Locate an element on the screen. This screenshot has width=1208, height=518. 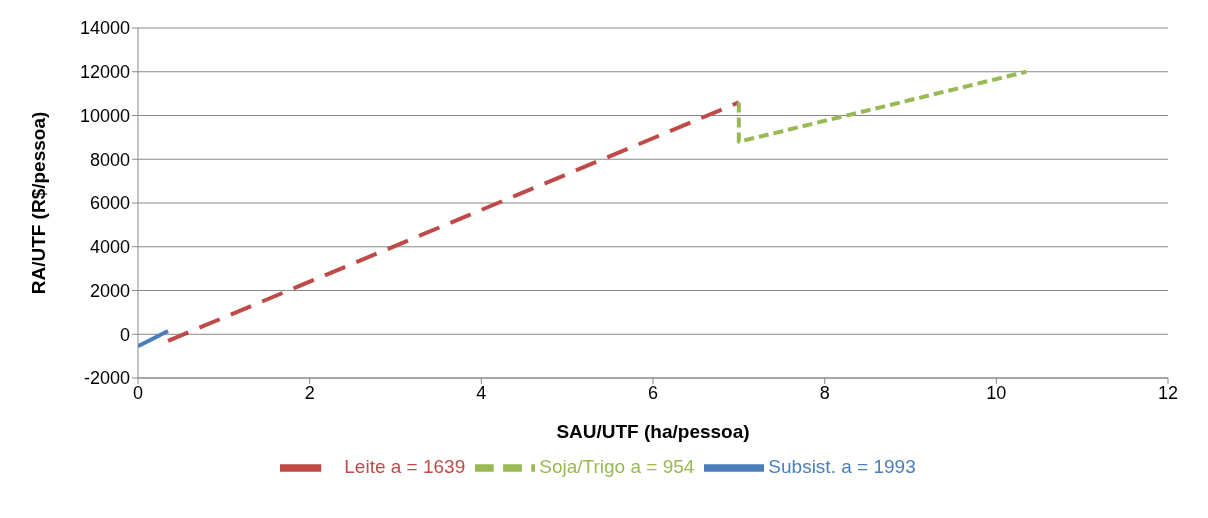
legend-label: Leite a = 1639 is located at coordinates (405, 467).